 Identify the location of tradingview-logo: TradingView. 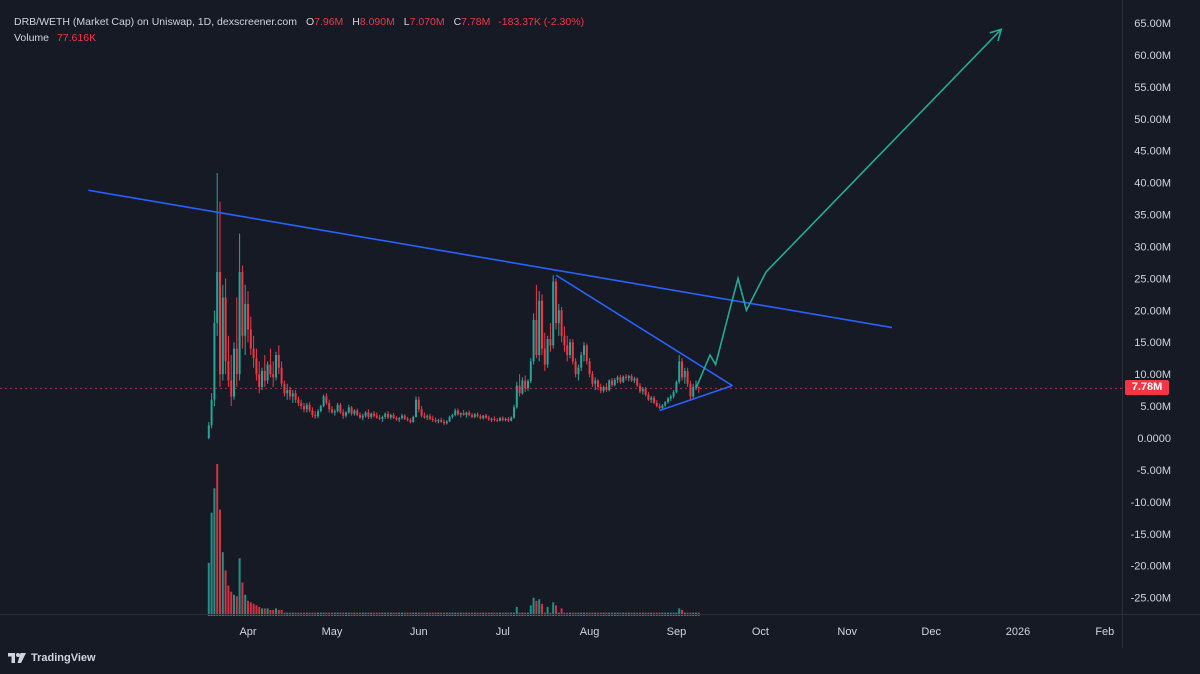
(52, 658).